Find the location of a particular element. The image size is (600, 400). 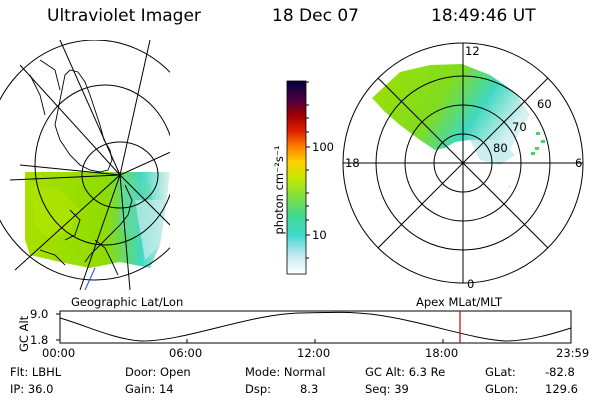

gc-alt-info: GC Alt: 6.3 Re is located at coordinates (405, 372).